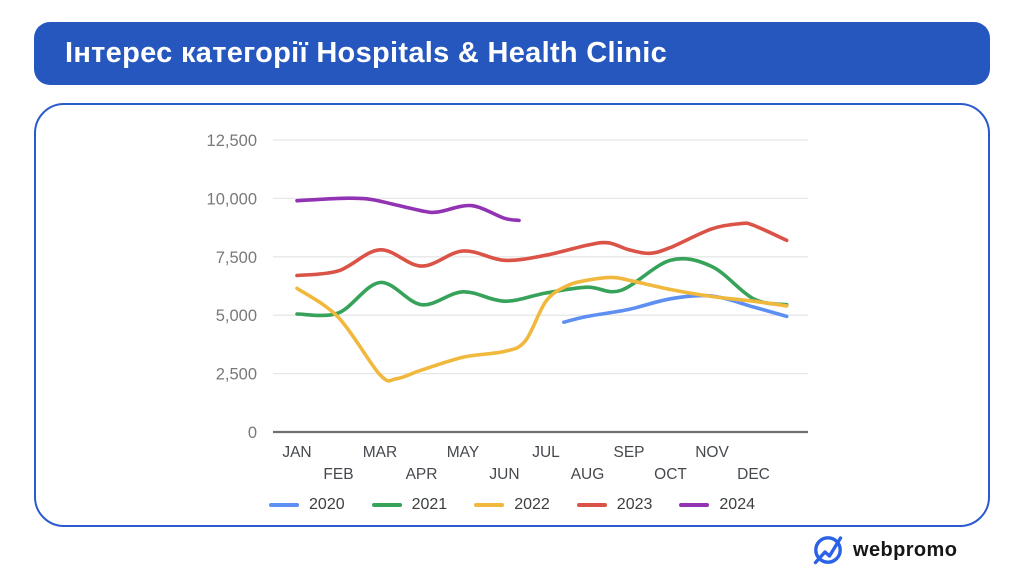 The height and width of the screenshot is (572, 1024). What do you see at coordinates (614, 505) in the screenshot?
I see `legend-item-2023: 2023` at bounding box center [614, 505].